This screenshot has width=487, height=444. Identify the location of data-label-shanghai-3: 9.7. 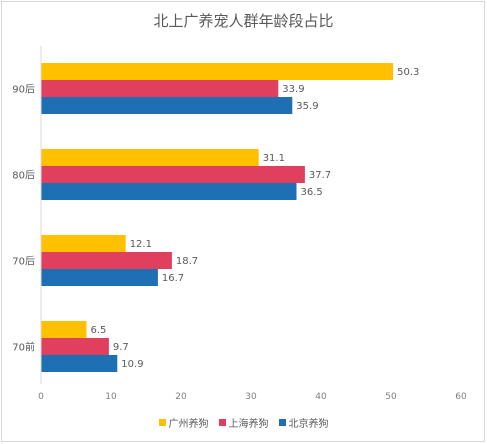
(121, 347).